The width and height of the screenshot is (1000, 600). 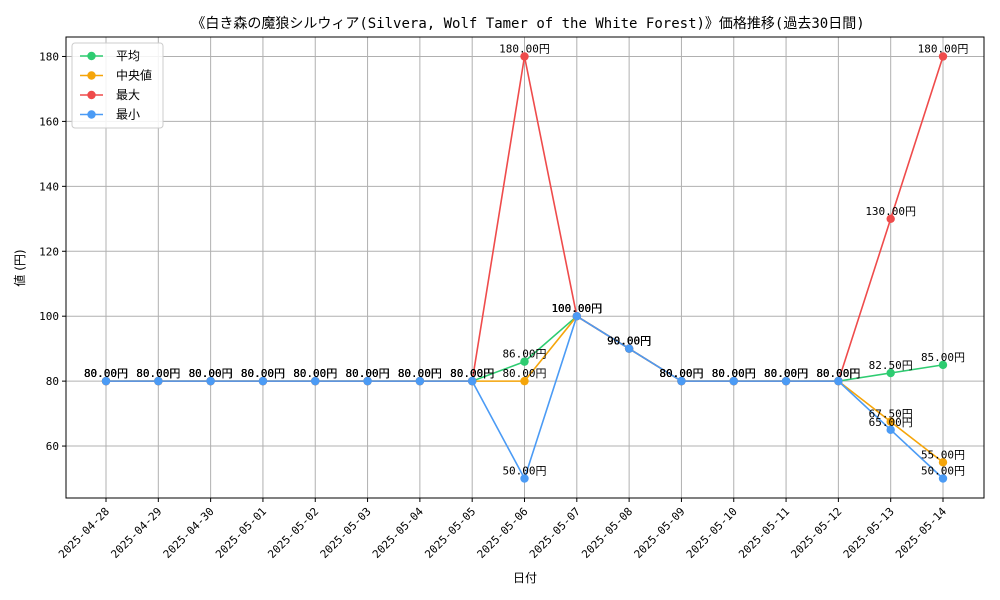 I want to click on legend-label: 最小, so click(x=128, y=115).